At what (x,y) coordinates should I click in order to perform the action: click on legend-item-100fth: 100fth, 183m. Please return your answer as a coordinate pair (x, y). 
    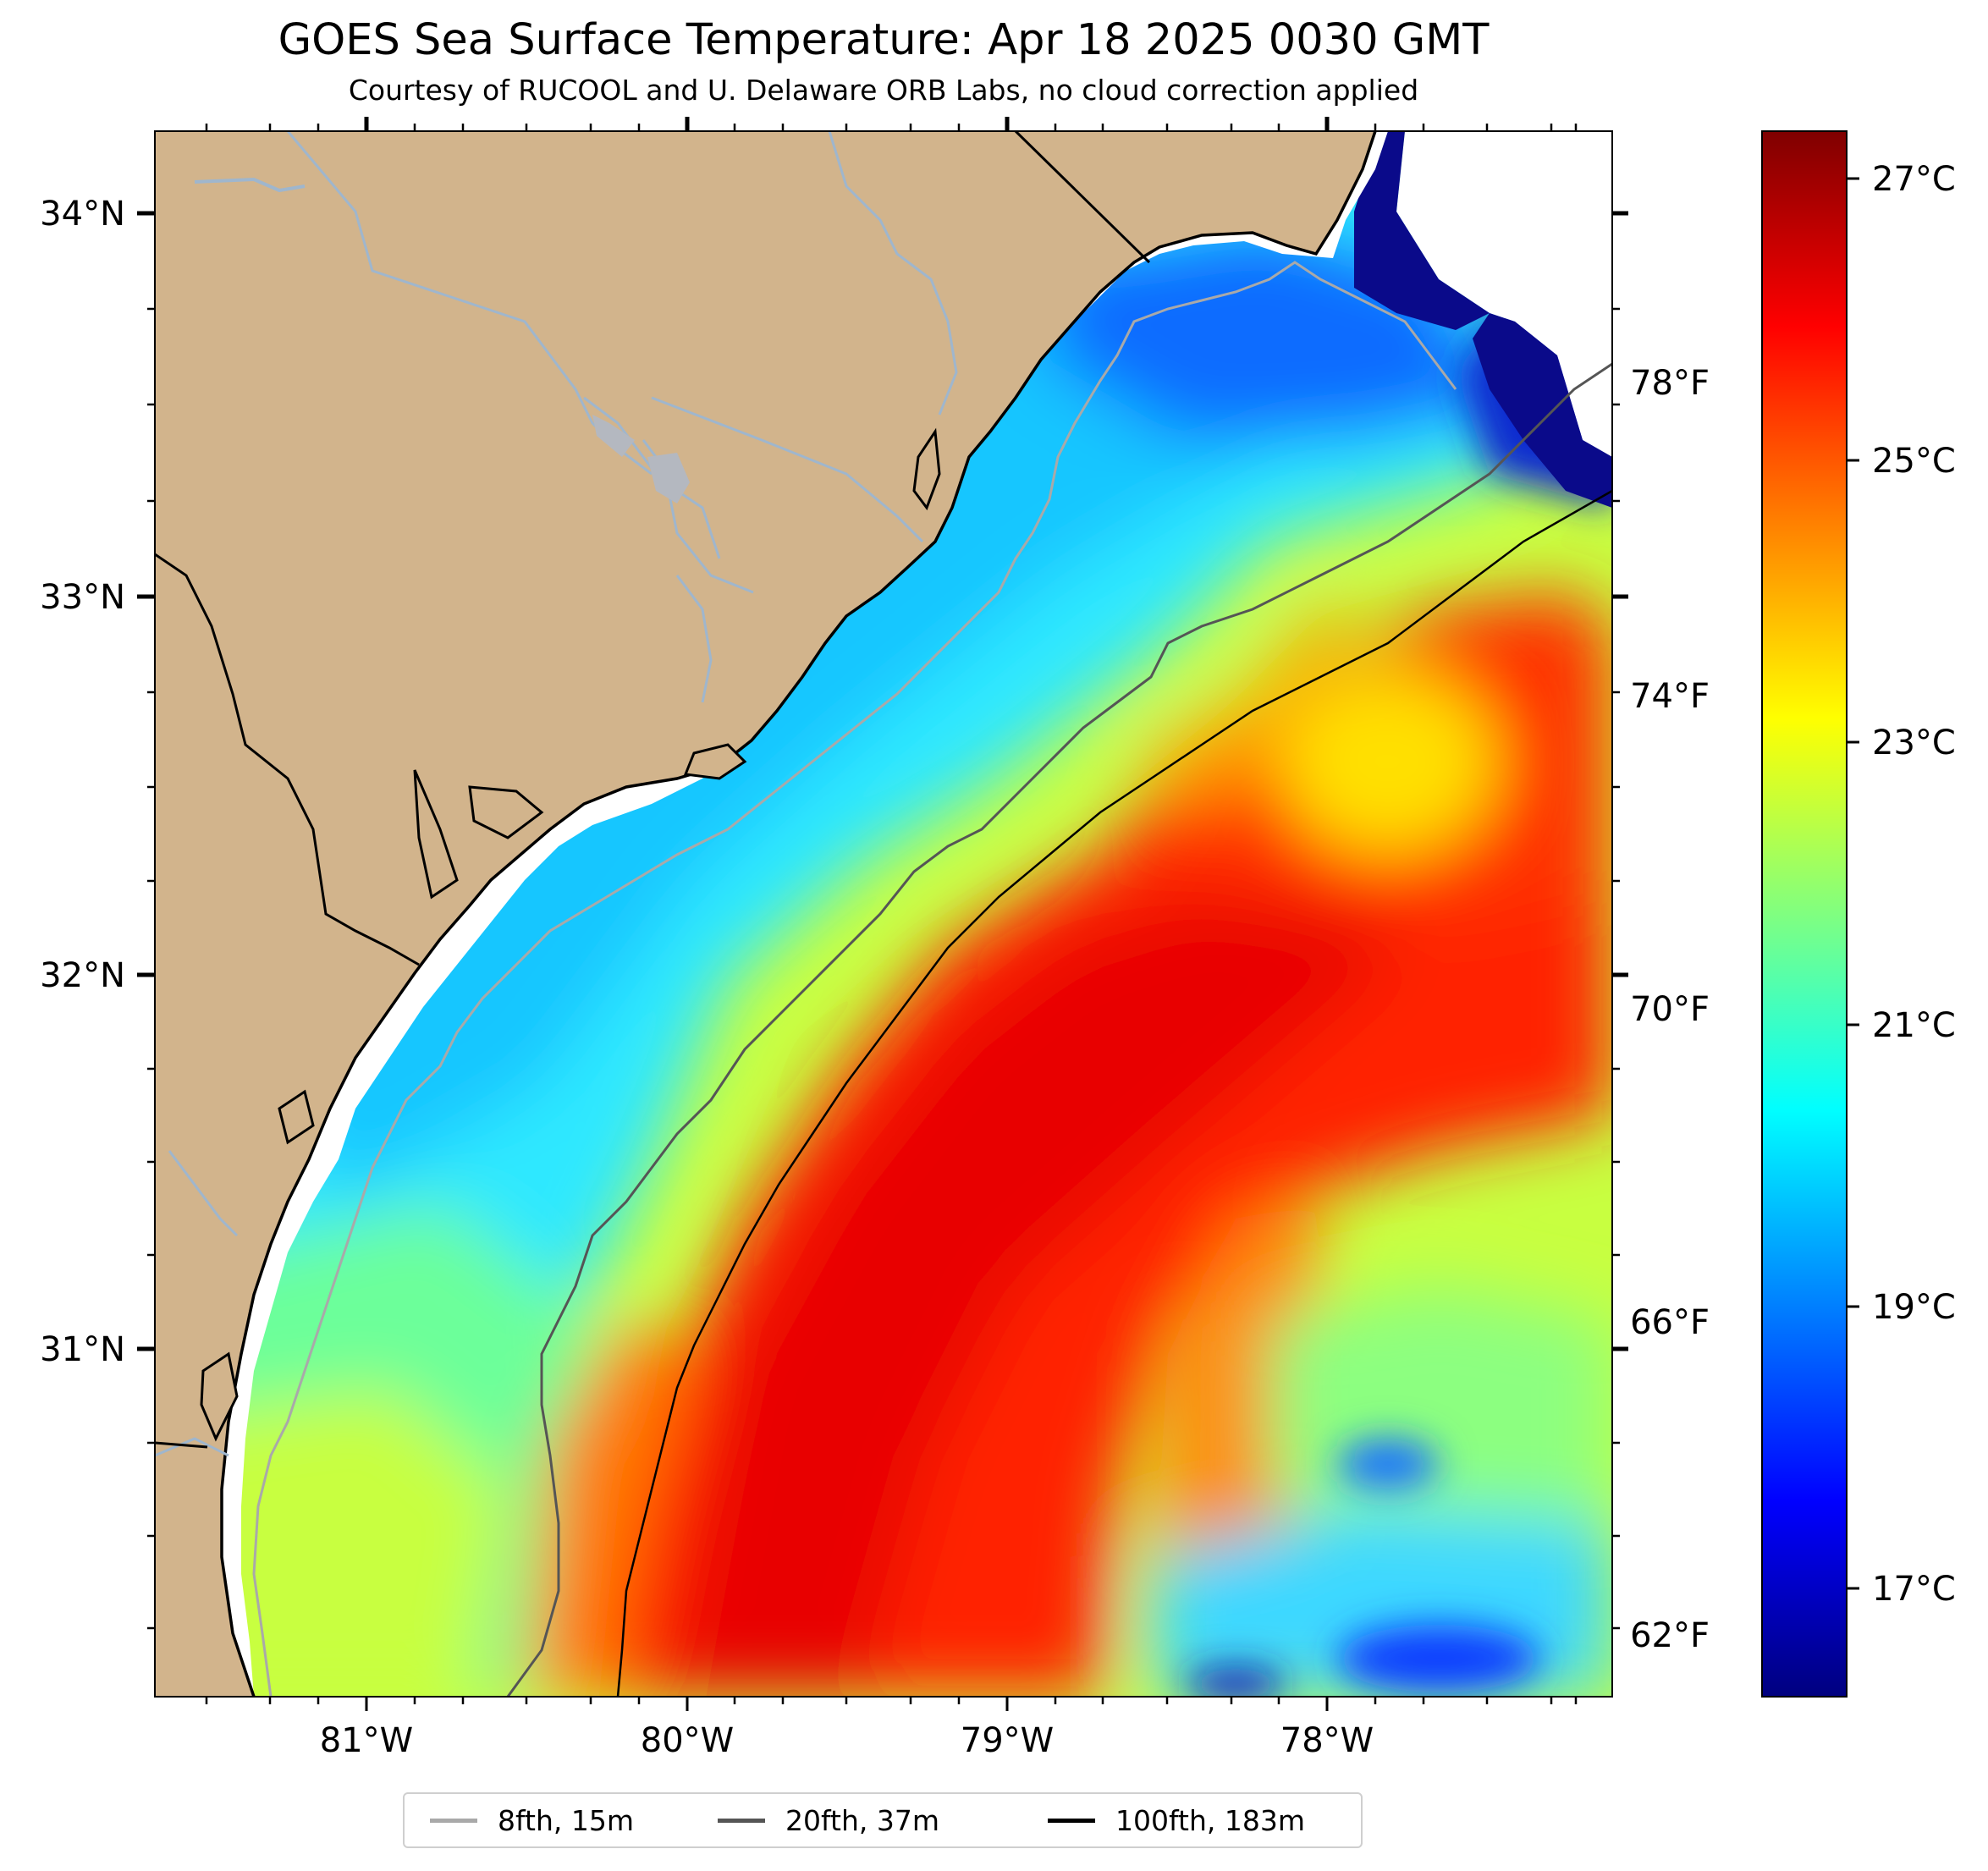
    Looking at the image, I should click on (1176, 1820).